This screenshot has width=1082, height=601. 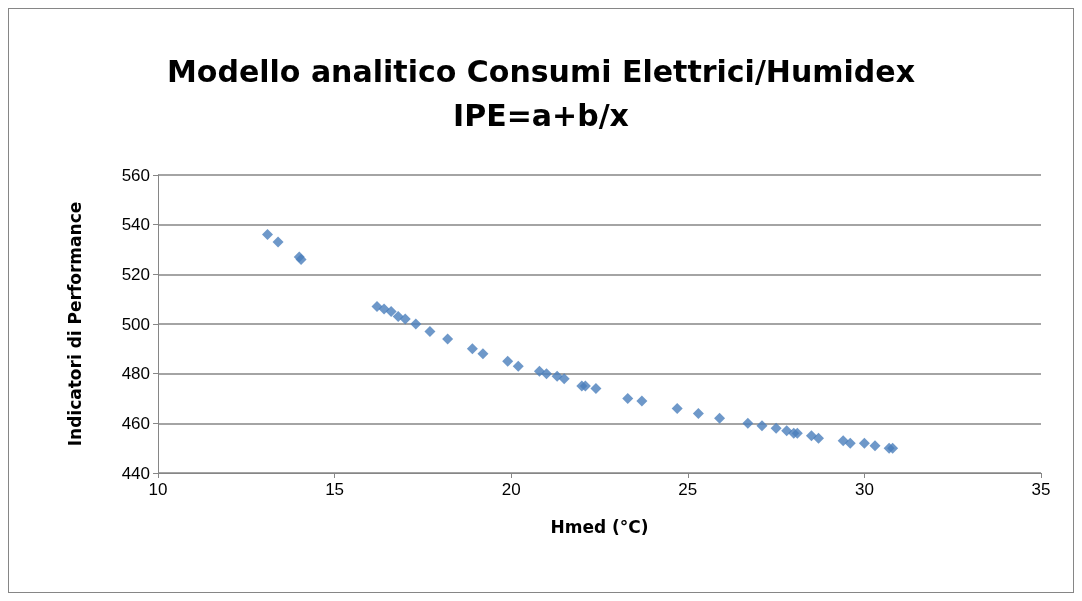 I want to click on y-tick-label: 560, so click(x=135, y=175).